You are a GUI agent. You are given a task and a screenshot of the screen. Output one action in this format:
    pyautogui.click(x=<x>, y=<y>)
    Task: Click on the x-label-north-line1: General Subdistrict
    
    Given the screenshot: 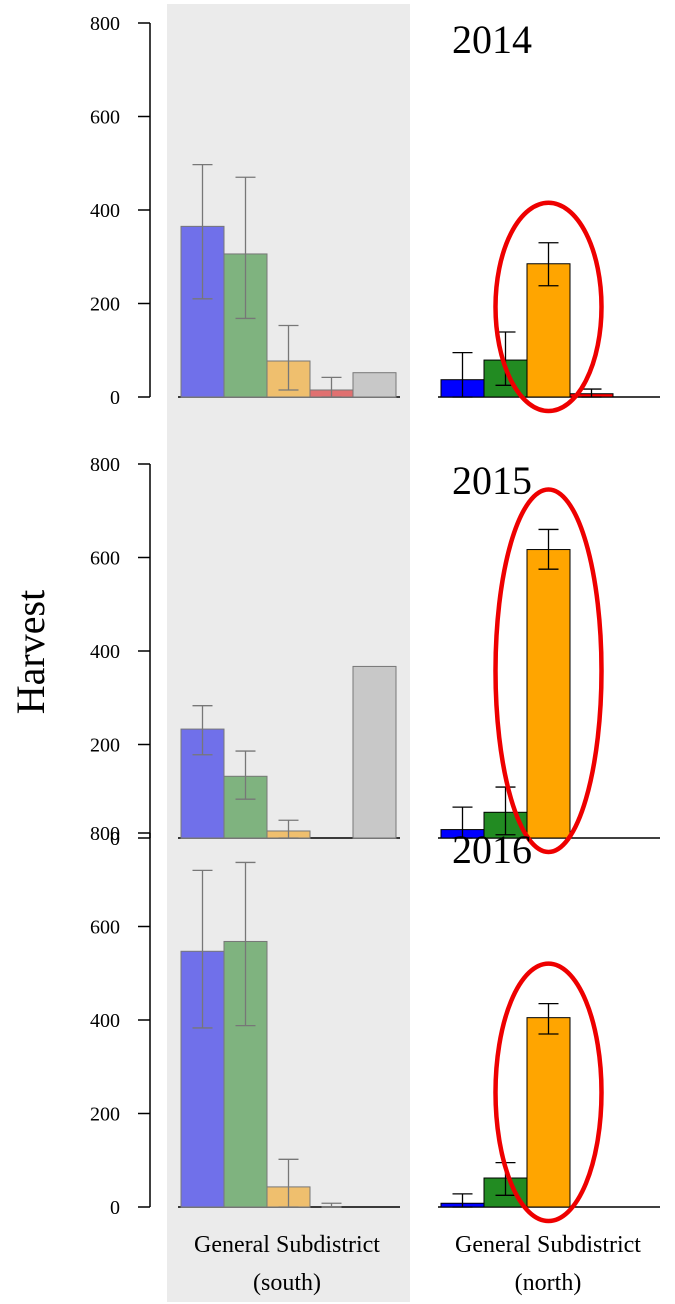 What is the action you would take?
    pyautogui.click(x=548, y=1245)
    